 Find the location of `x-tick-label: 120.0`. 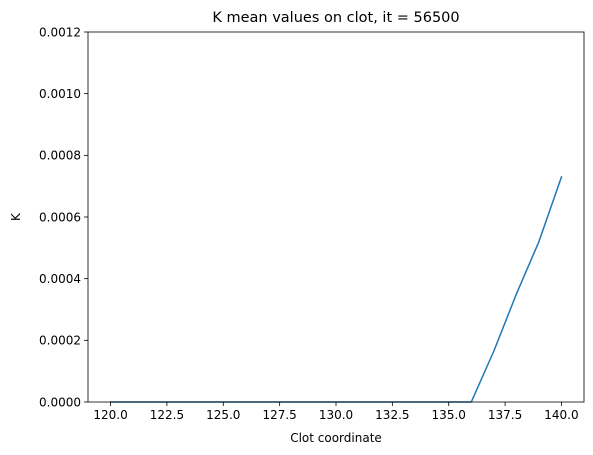

x-tick-label: 120.0 is located at coordinates (110, 415).